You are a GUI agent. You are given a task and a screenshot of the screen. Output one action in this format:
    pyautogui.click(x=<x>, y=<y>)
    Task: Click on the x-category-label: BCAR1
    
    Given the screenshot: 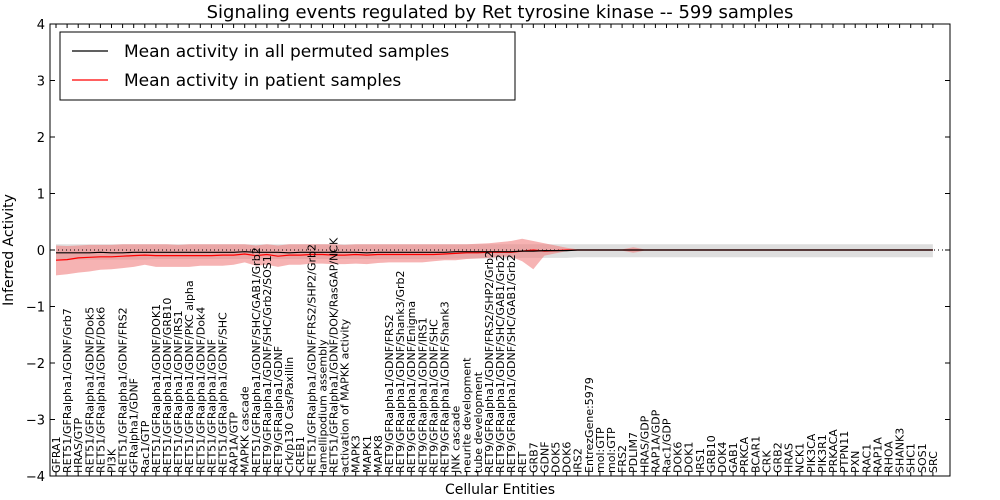 What is the action you would take?
    pyautogui.click(x=755, y=454)
    